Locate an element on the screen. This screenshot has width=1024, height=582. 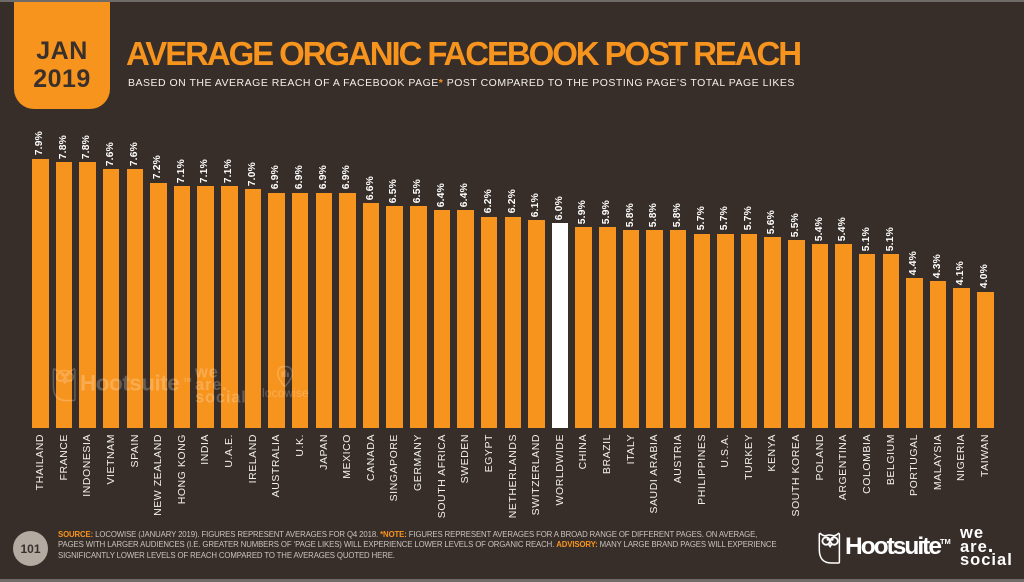
svg-text: TM is located at coordinates (188, 381).